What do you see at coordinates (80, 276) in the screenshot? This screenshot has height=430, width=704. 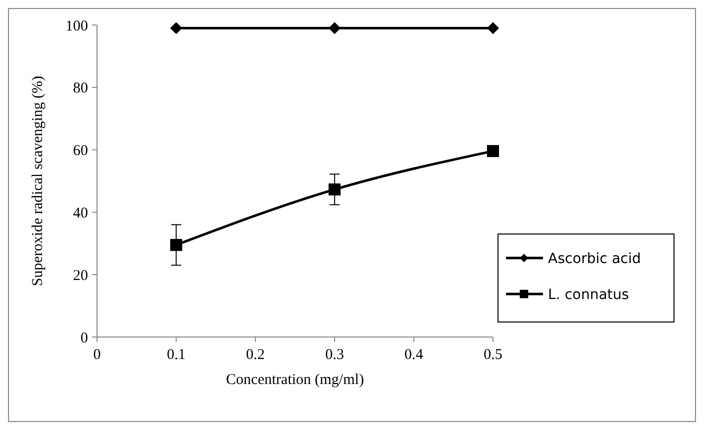 I see `y-tick-label: 20` at bounding box center [80, 276].